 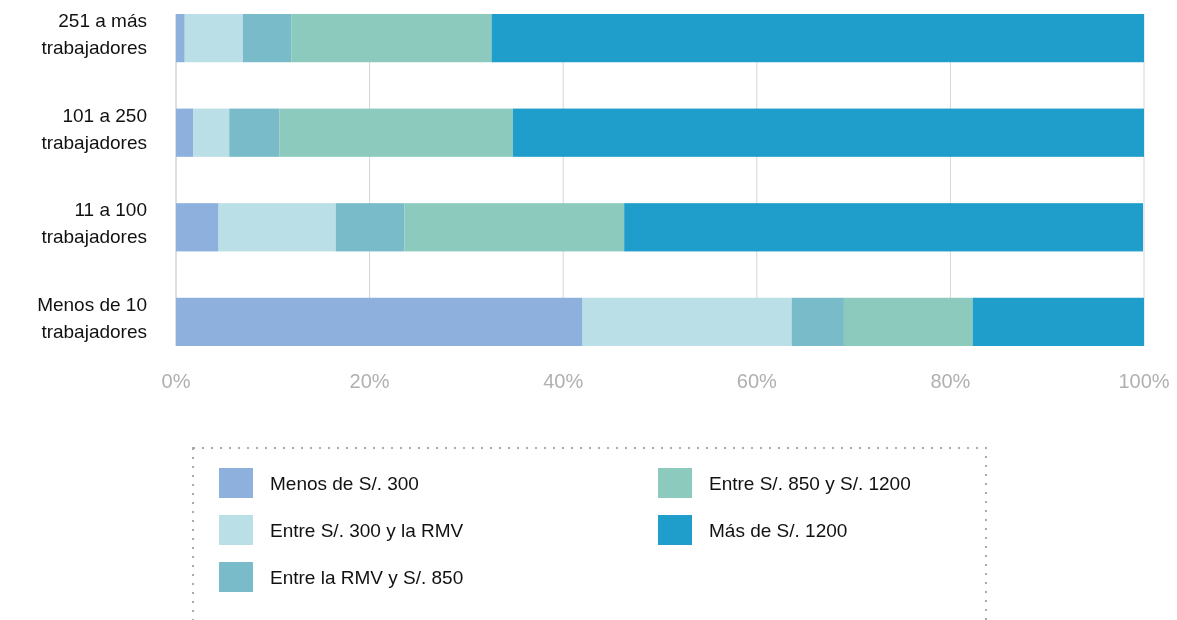 What do you see at coordinates (94, 128) in the screenshot?
I see `y-tick-label: 101 a 250 trabajadores` at bounding box center [94, 128].